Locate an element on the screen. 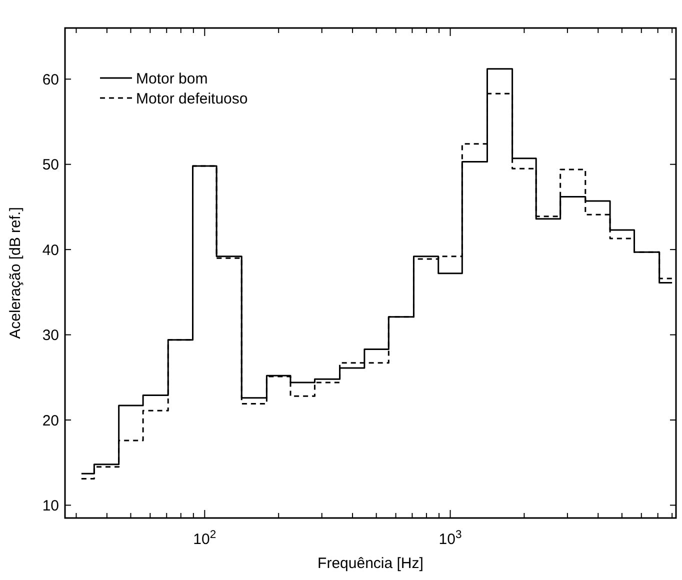 The height and width of the screenshot is (580, 682). x-axis-title: Frequência [Hz] is located at coordinates (371, 563).